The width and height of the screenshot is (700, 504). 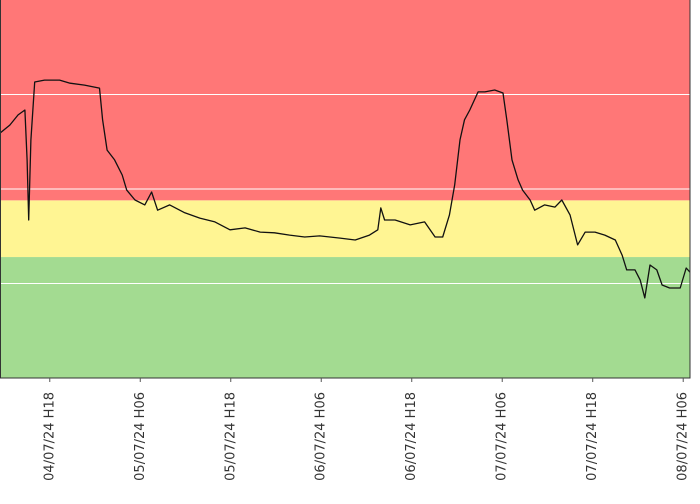 What do you see at coordinates (592, 436) in the screenshot?
I see `x-tick-label: 07/07/24 H18` at bounding box center [592, 436].